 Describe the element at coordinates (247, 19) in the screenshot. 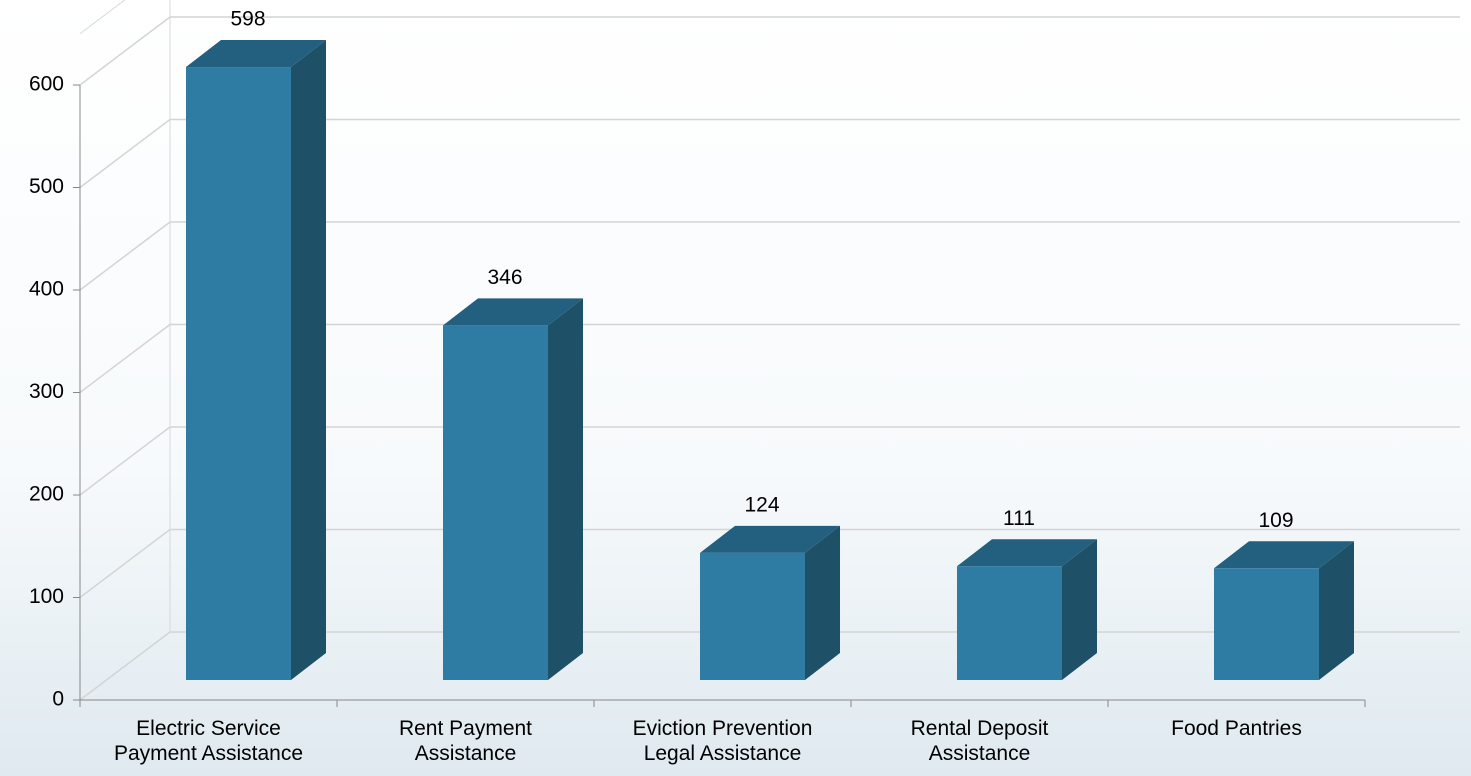

I see `value-label: 598` at that location.